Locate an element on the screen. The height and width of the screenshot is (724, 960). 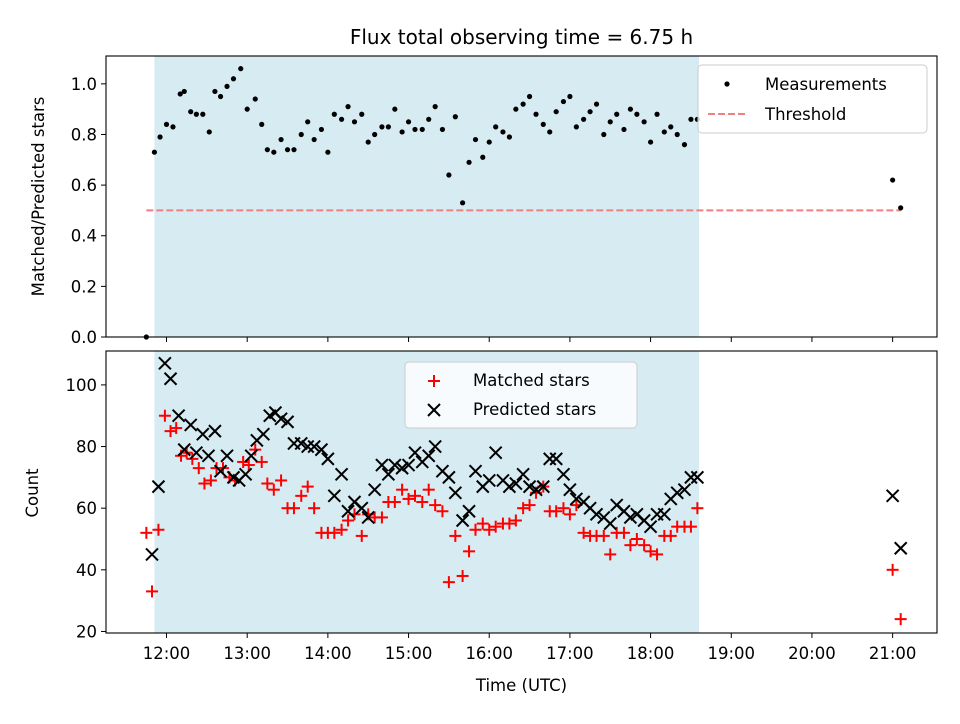
ratio-y-axis-label: Matched/Predicted stars is located at coordinates (38, 197).